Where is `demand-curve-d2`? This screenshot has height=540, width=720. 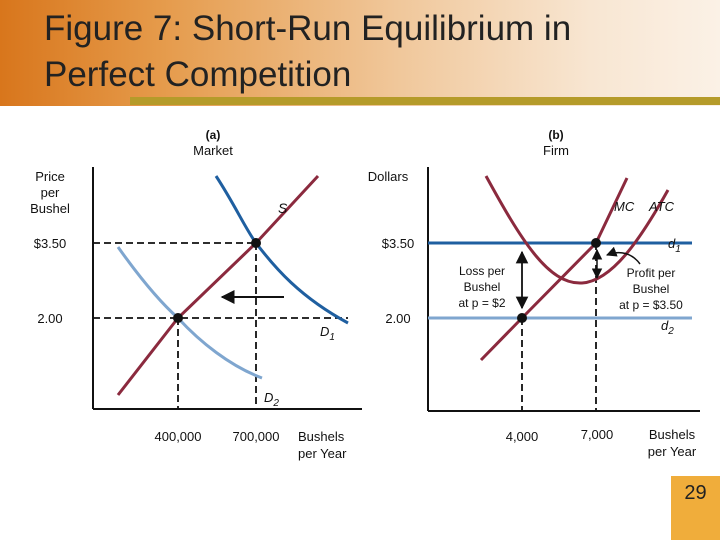 demand-curve-d2 is located at coordinates (189, 313).